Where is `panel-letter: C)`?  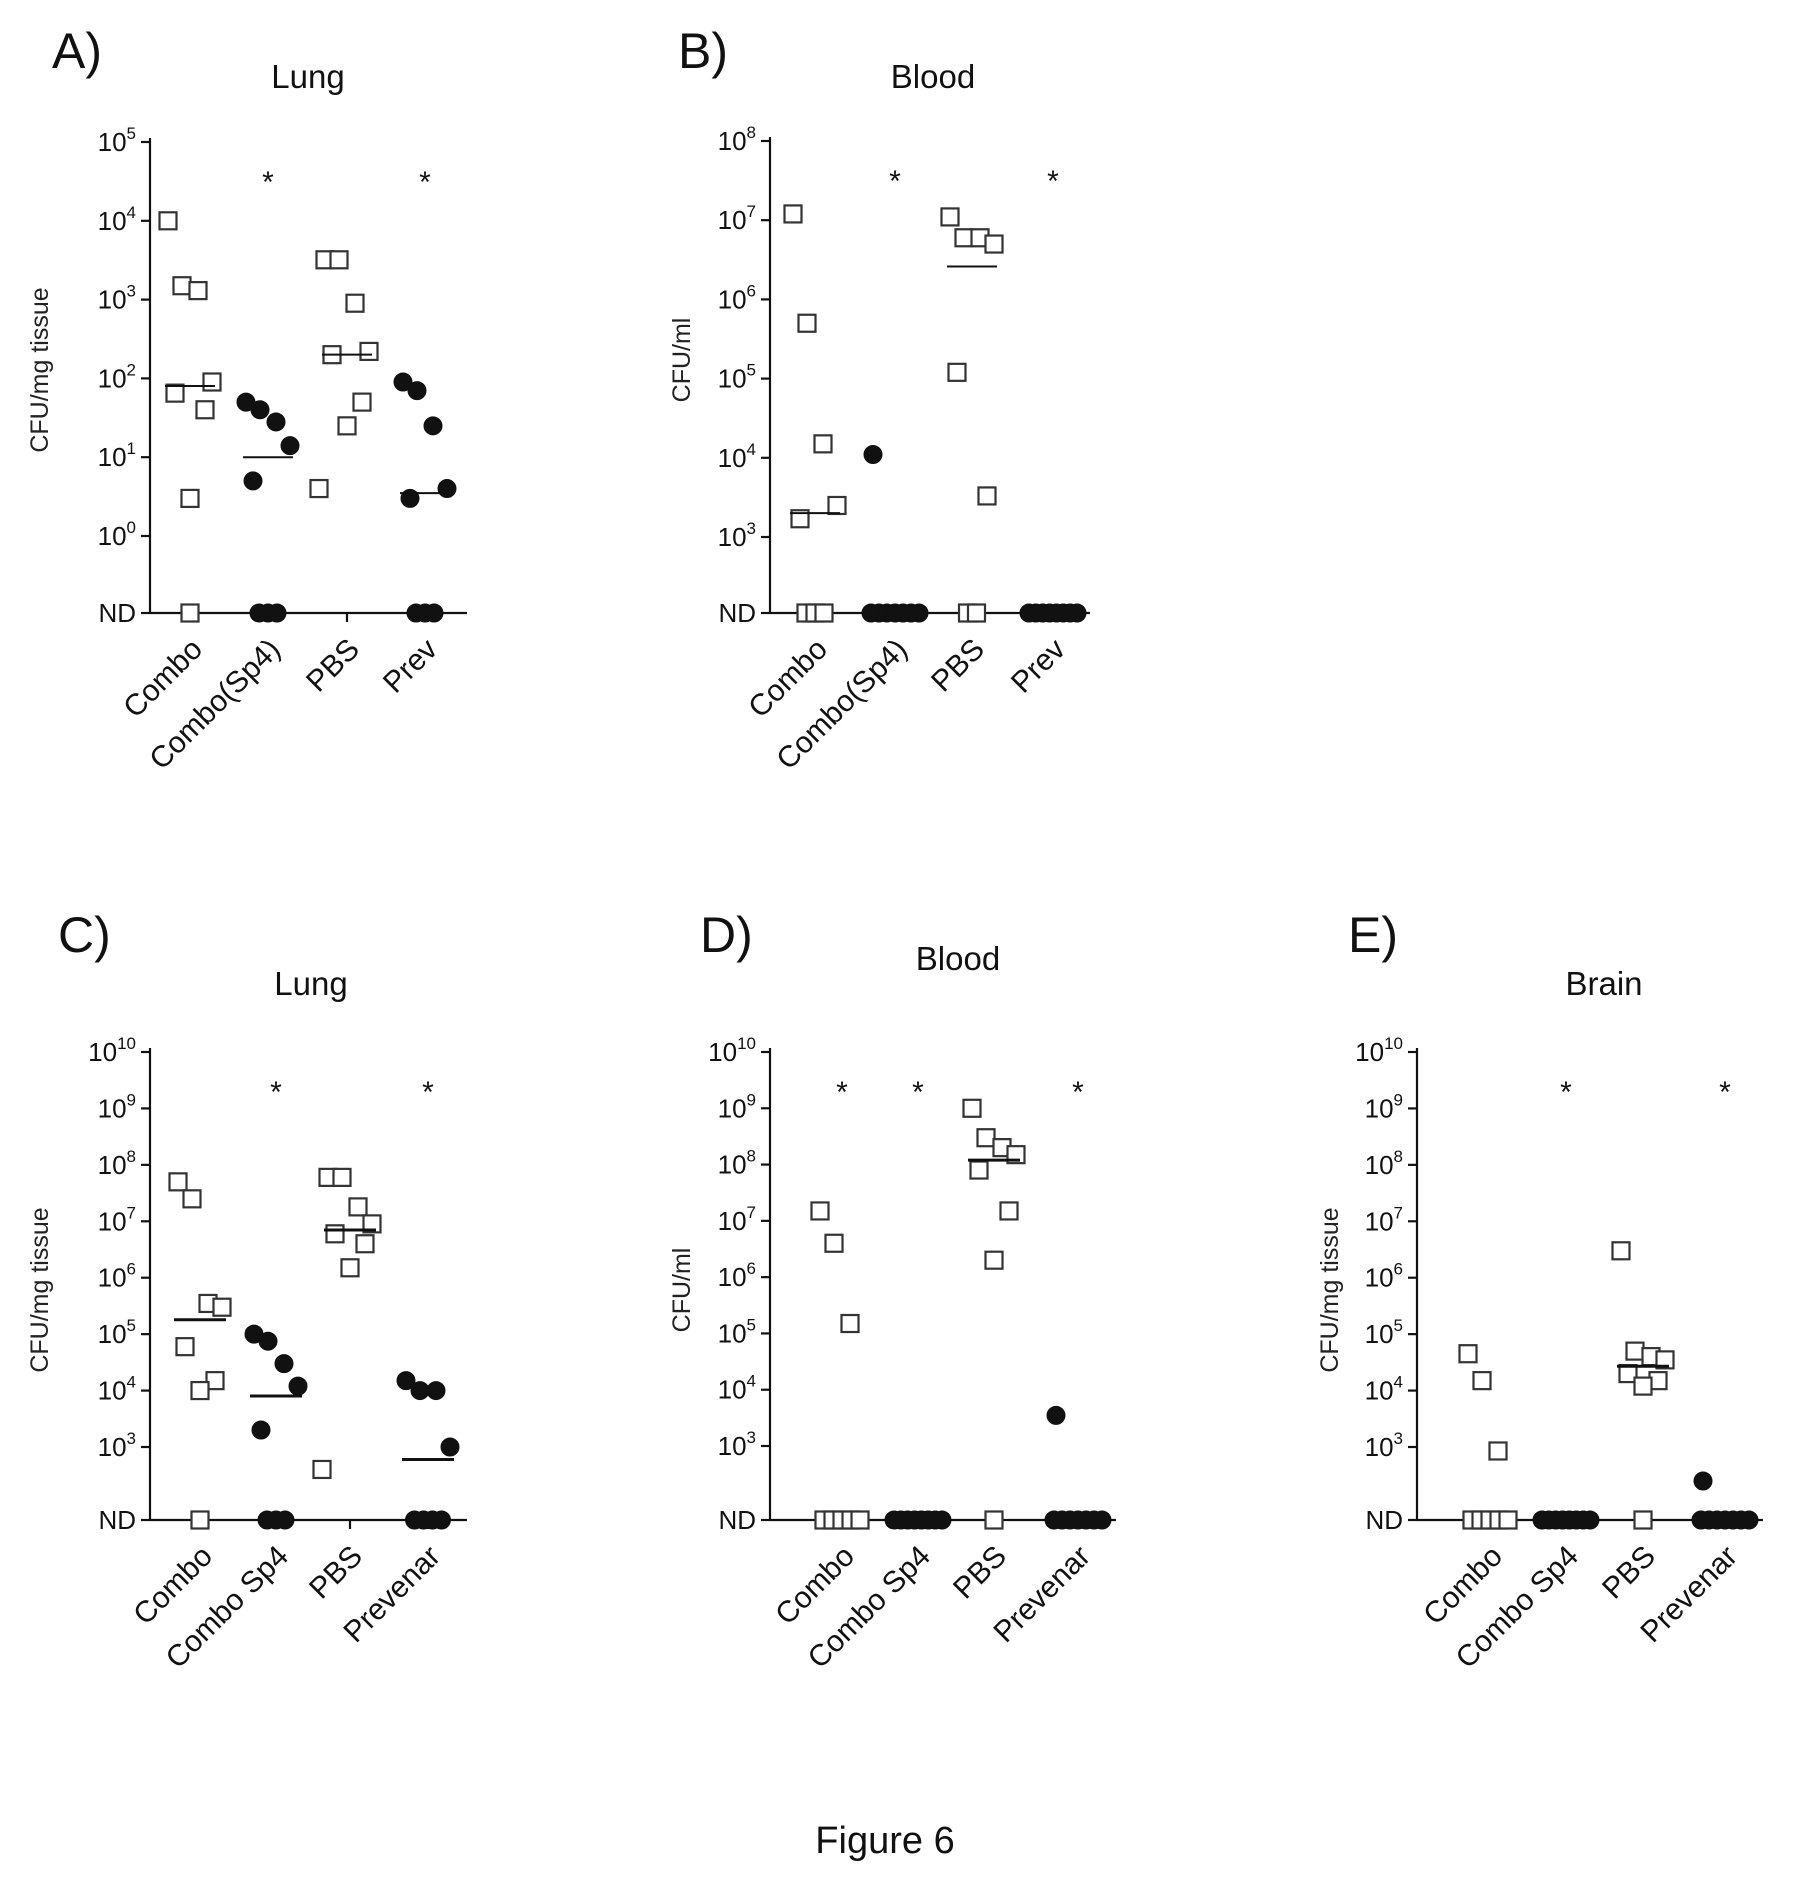 panel-letter: C) is located at coordinates (84, 935).